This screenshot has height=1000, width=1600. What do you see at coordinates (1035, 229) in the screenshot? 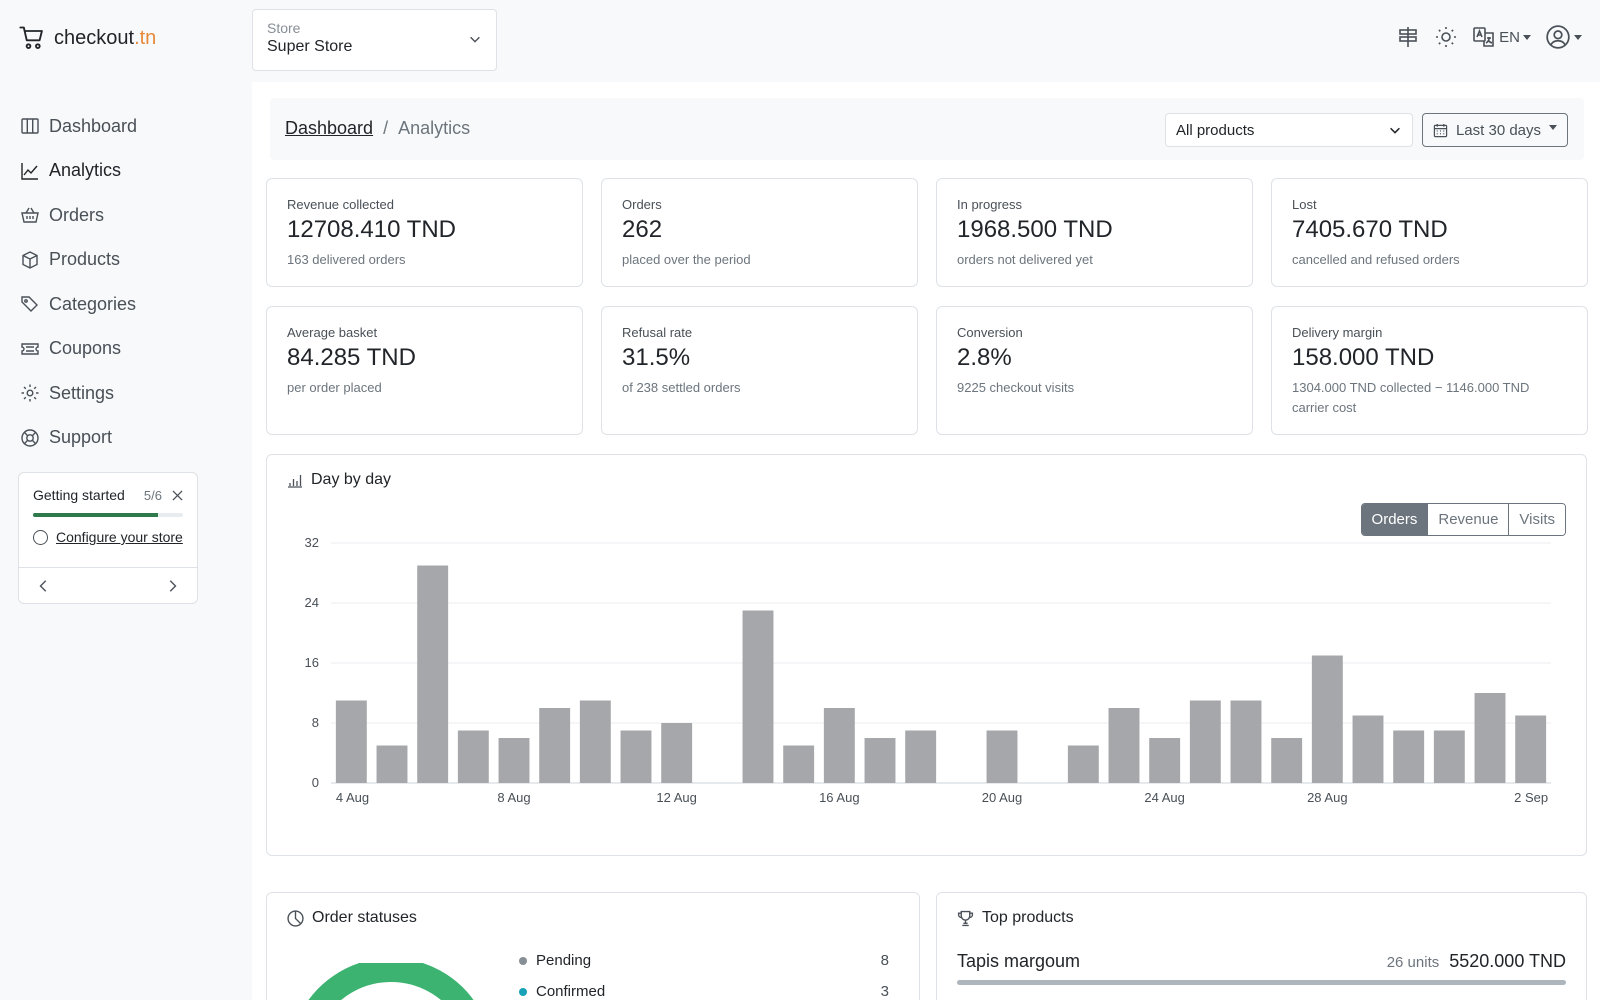
I see `stat-value: 1968.500 TND` at bounding box center [1035, 229].